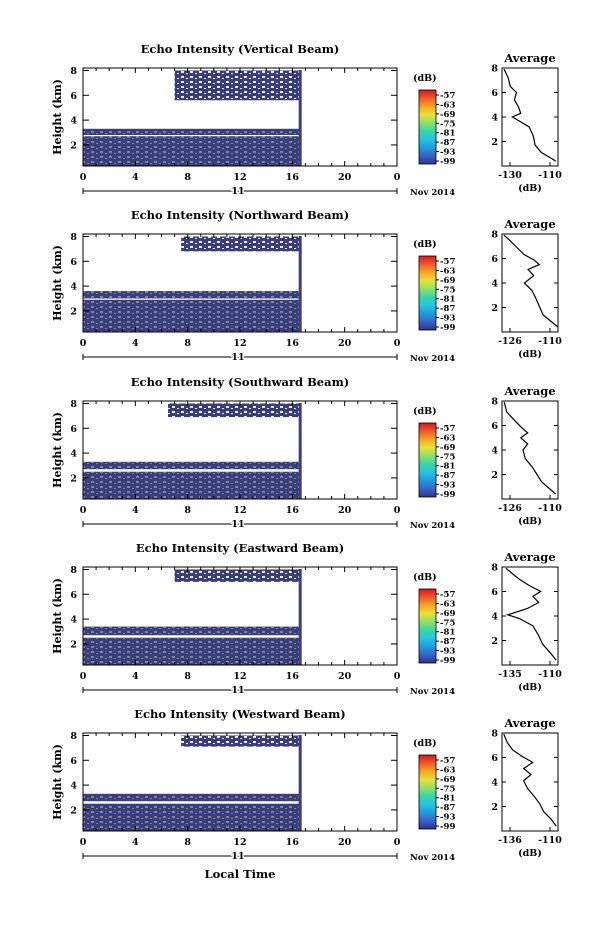 This screenshot has width=615, height=929. What do you see at coordinates (293, 343) in the screenshot?
I see `x-tick-label: 16` at bounding box center [293, 343].